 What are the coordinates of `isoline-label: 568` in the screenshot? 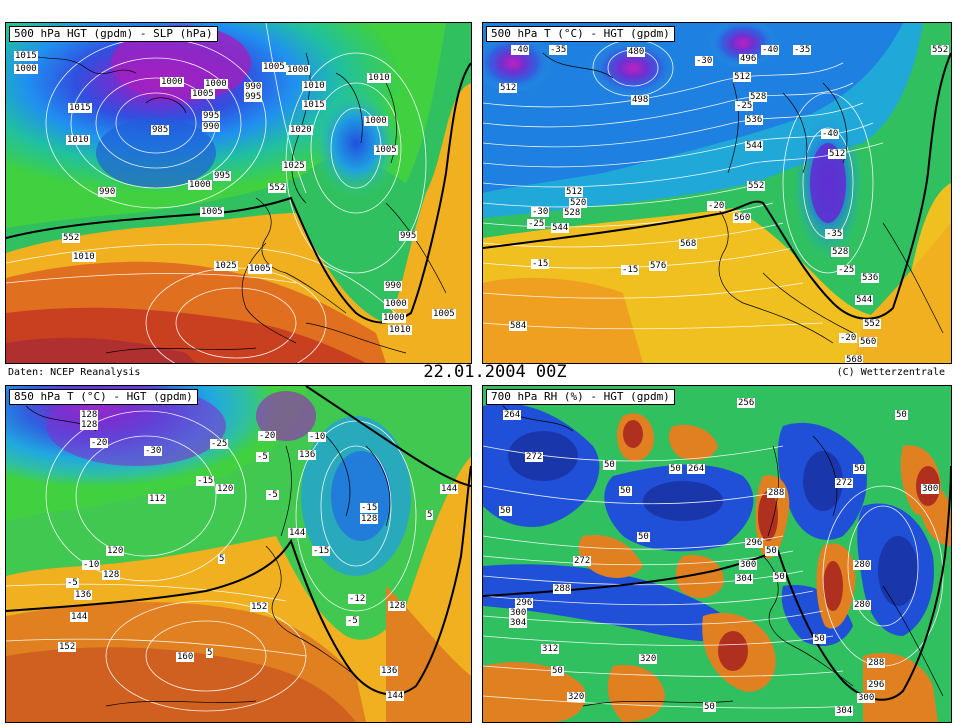 It's located at (688, 244).